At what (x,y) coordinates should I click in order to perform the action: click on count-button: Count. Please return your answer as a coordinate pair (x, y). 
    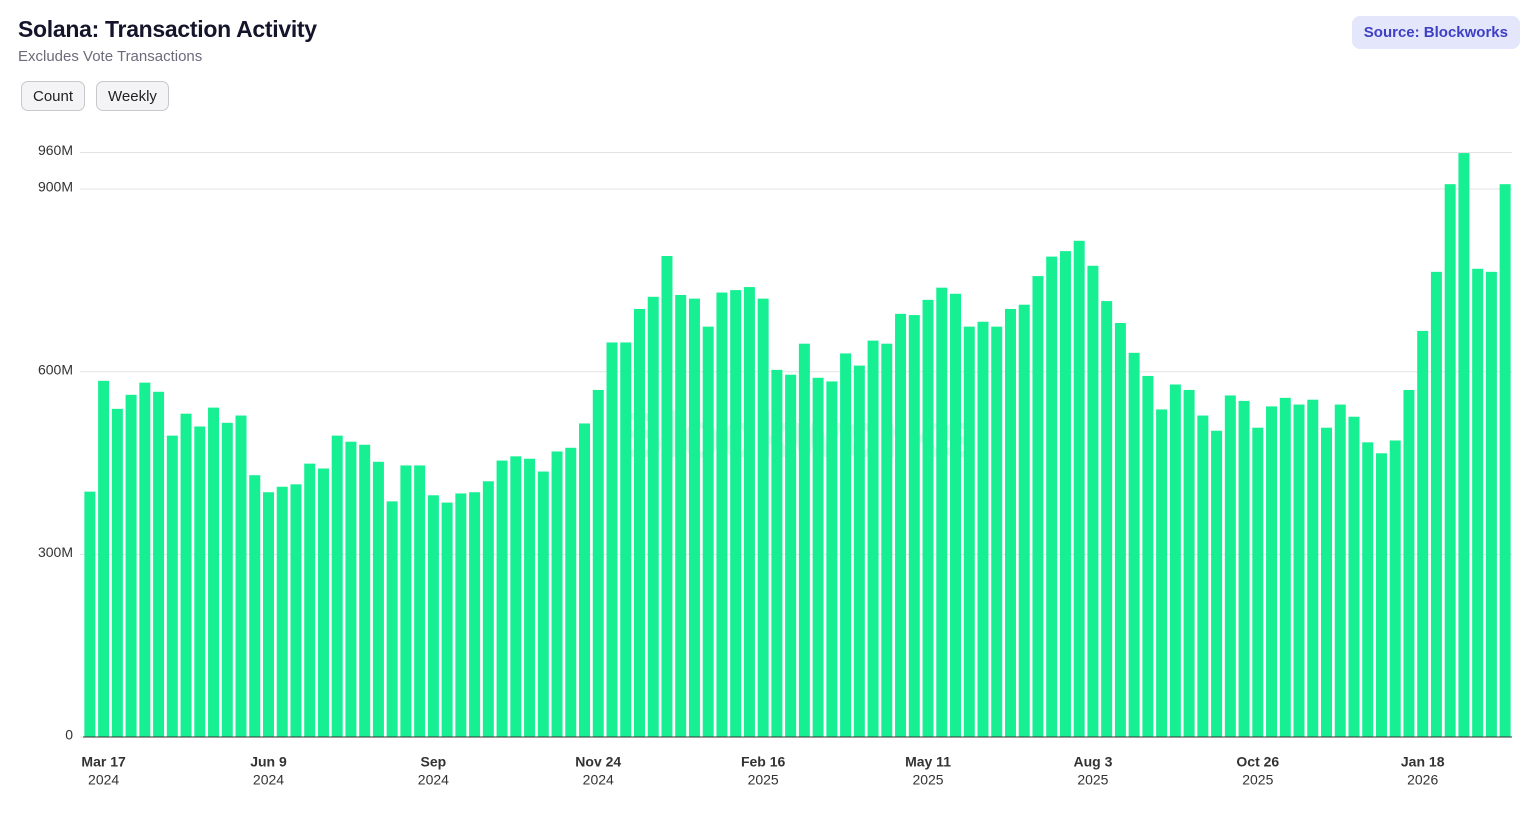
    Looking at the image, I should click on (53, 96).